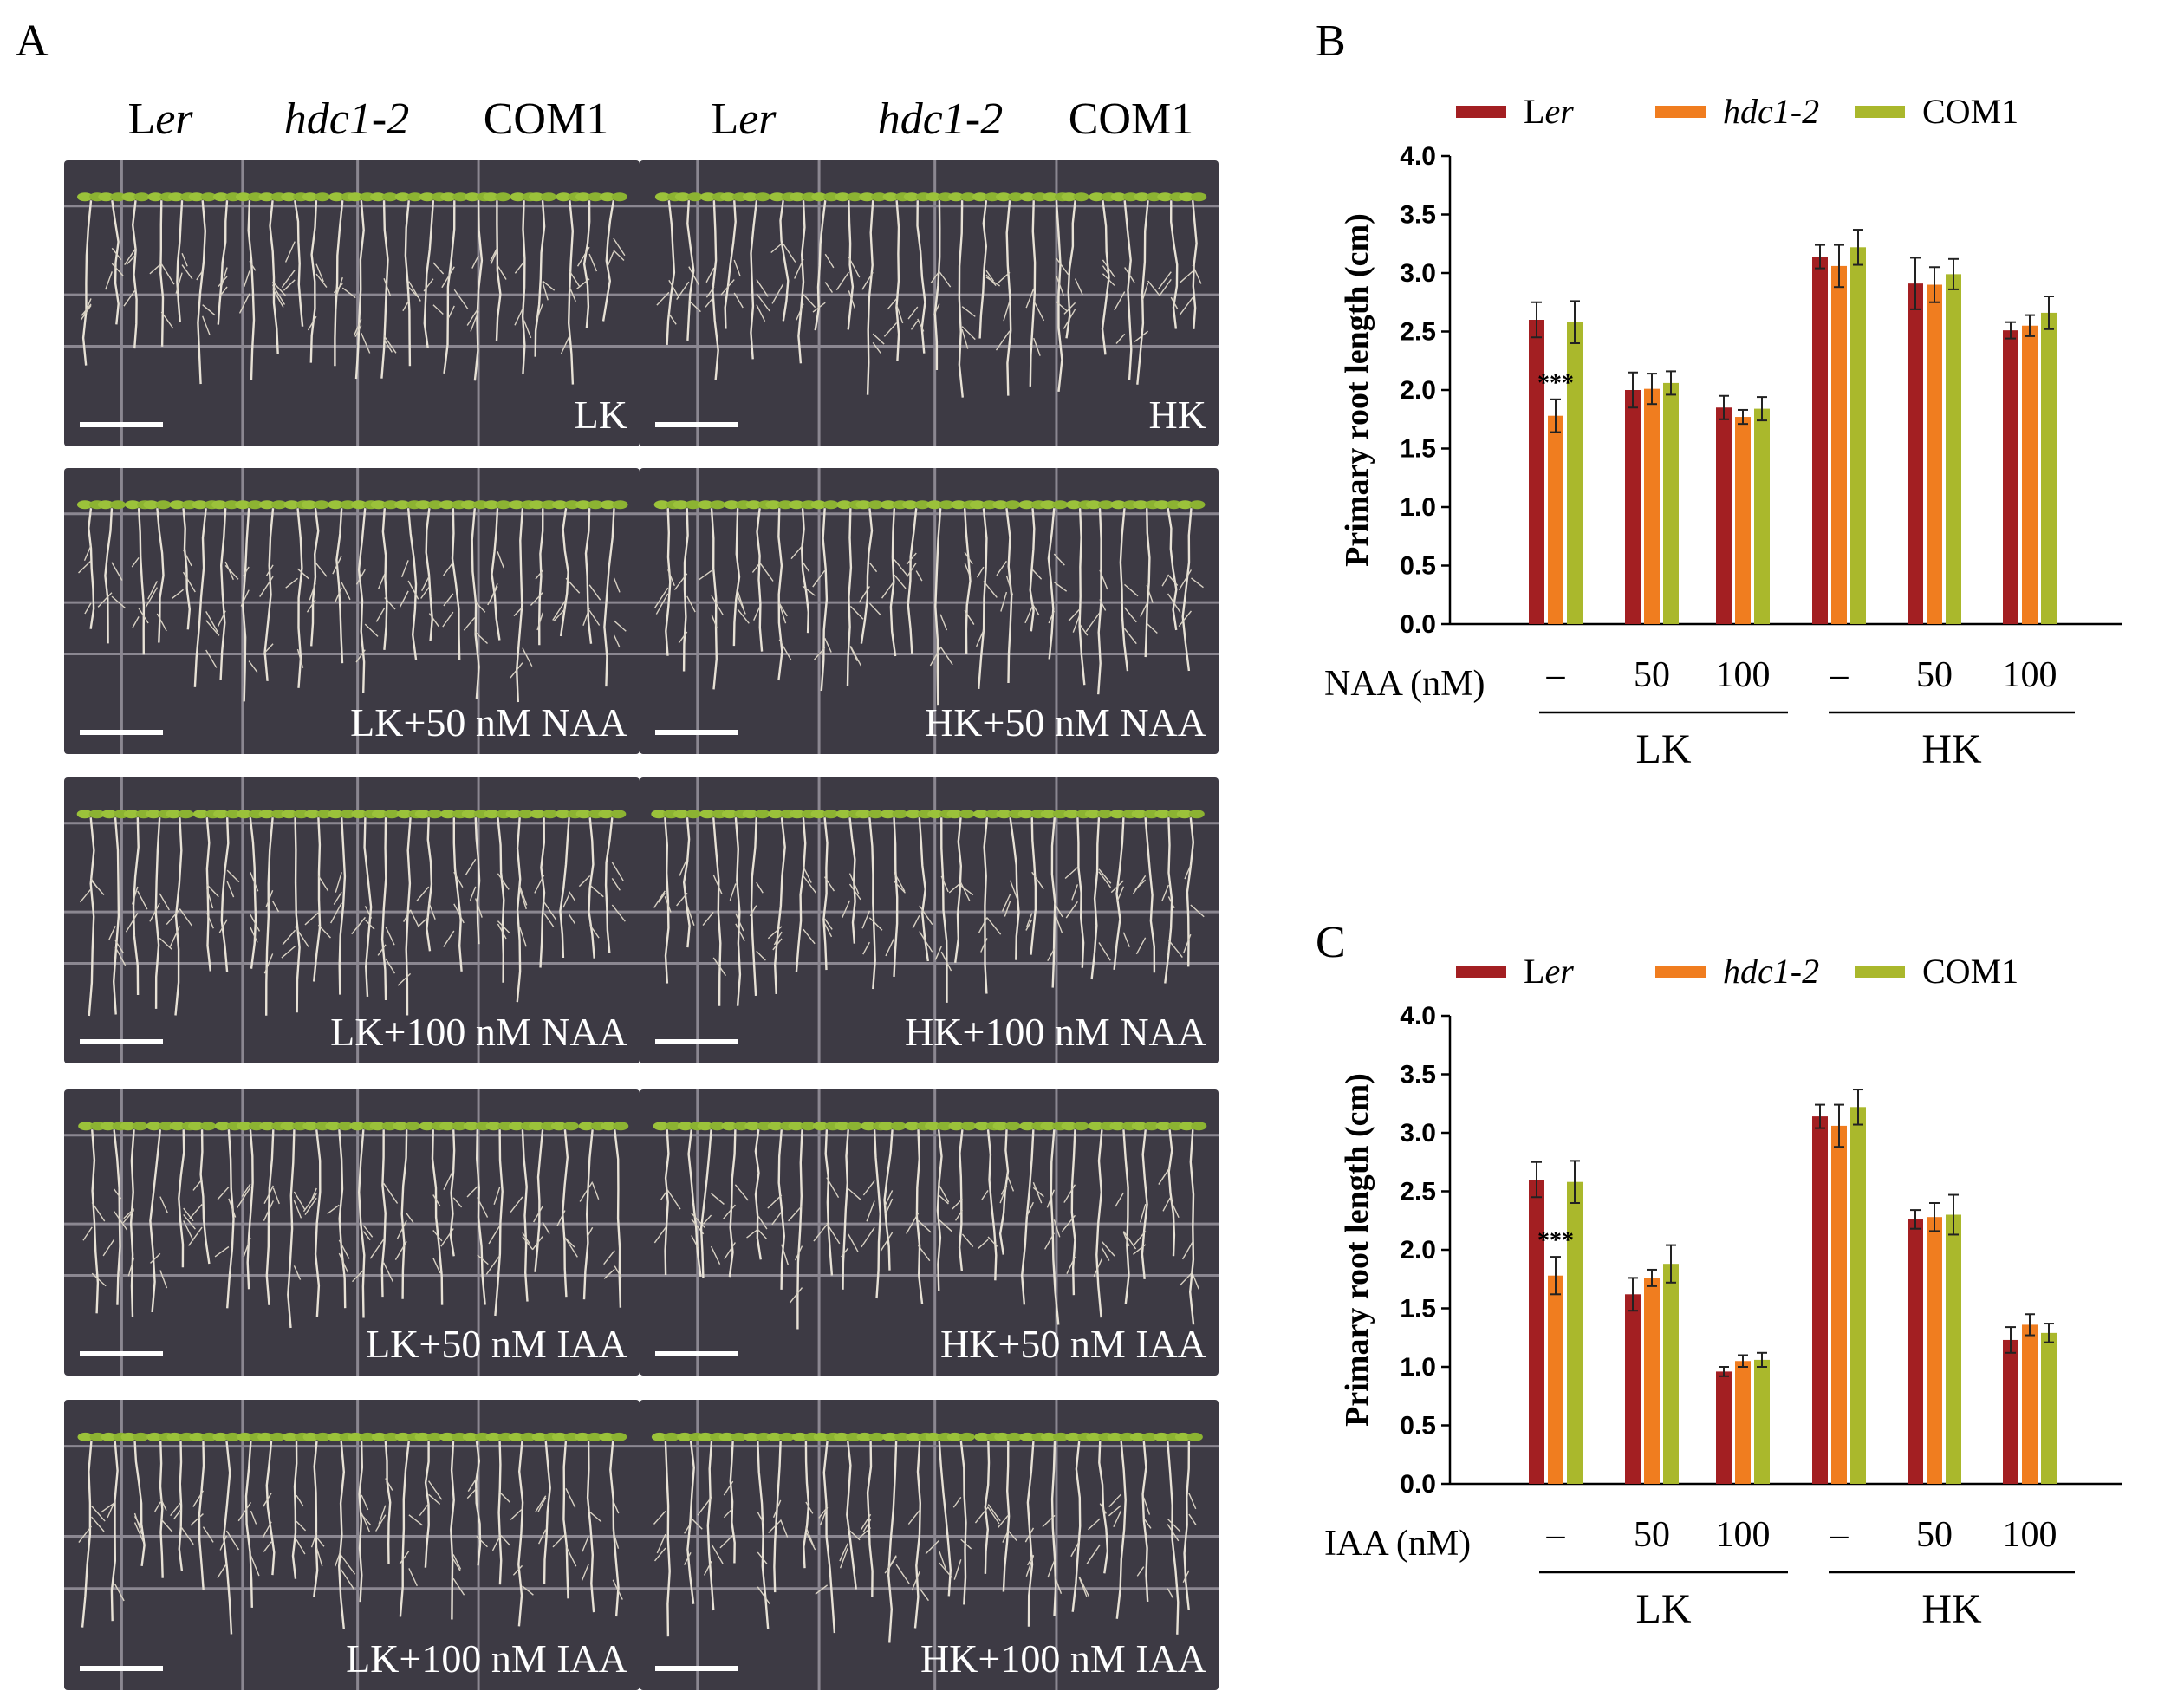 The width and height of the screenshot is (2184, 1704). What do you see at coordinates (32, 41) in the screenshot?
I see `panel-a-letter: A` at bounding box center [32, 41].